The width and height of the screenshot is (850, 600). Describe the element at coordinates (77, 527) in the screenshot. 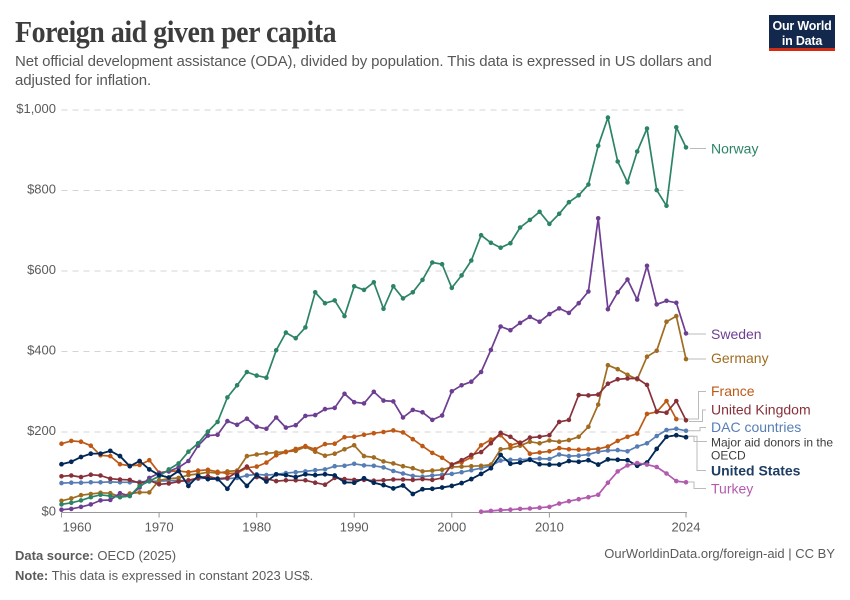

I see `svg-text: 1960` at that location.